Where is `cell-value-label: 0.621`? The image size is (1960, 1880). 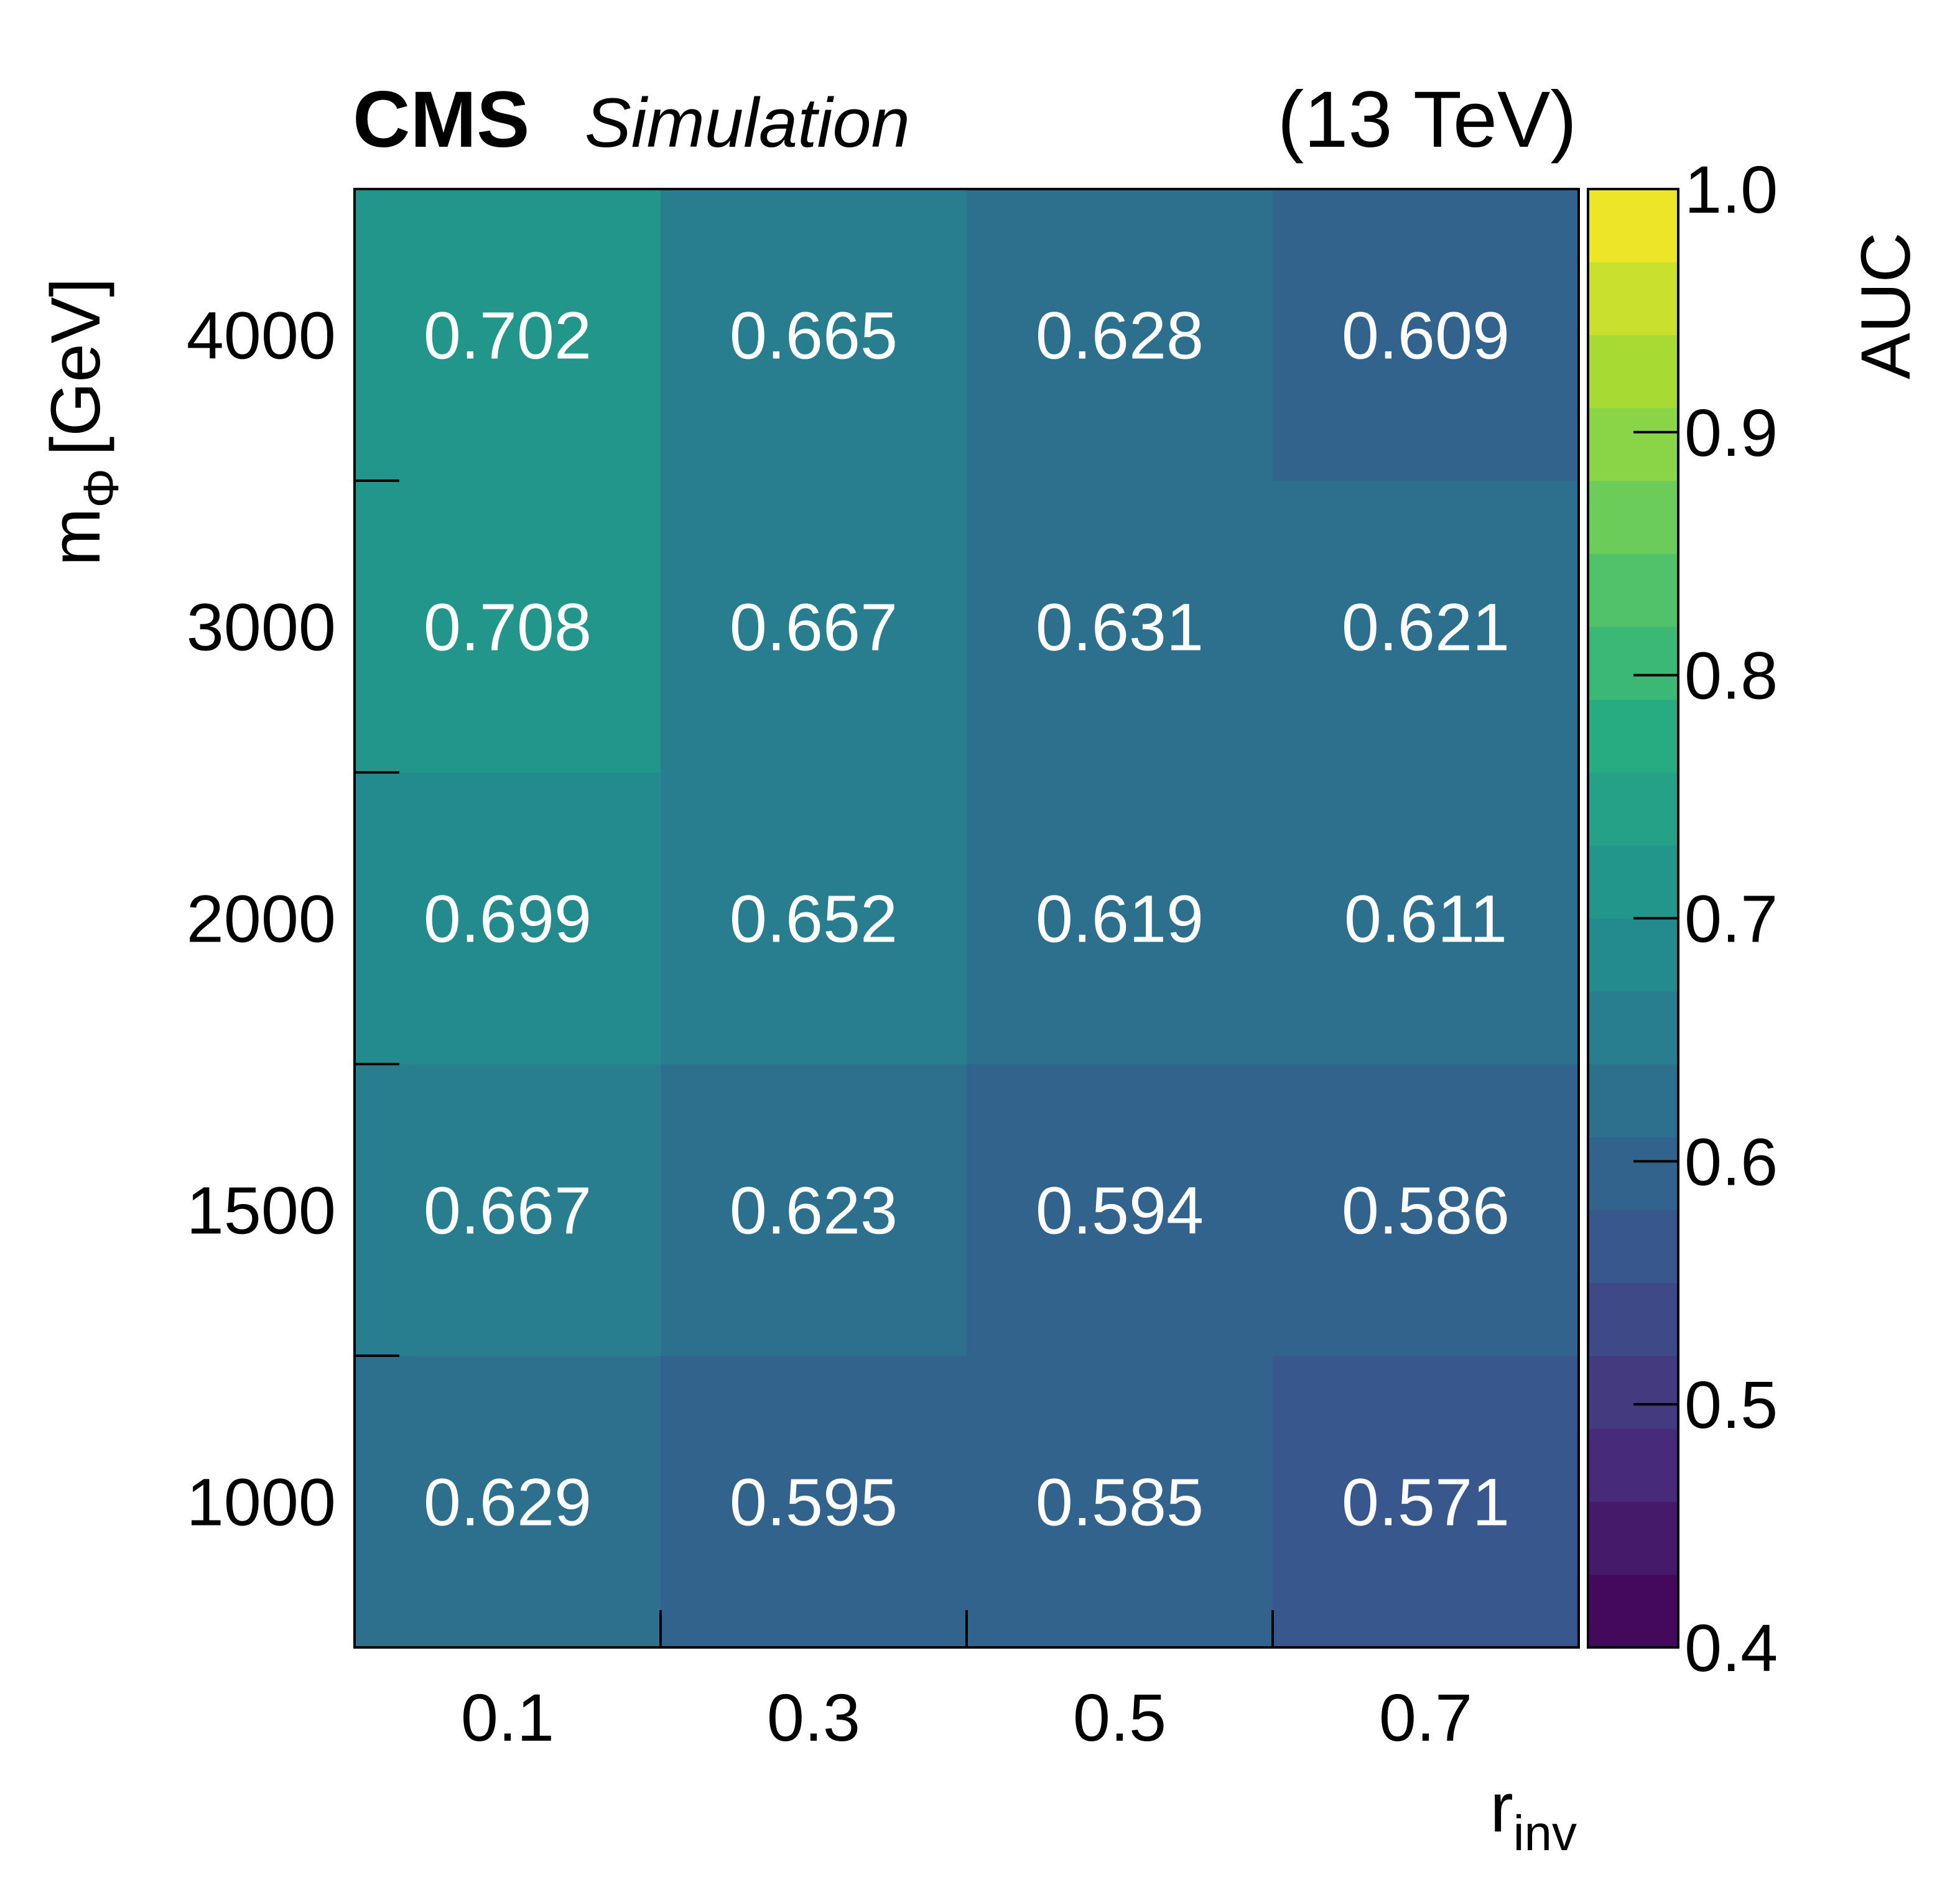 cell-value-label: 0.621 is located at coordinates (1426, 627).